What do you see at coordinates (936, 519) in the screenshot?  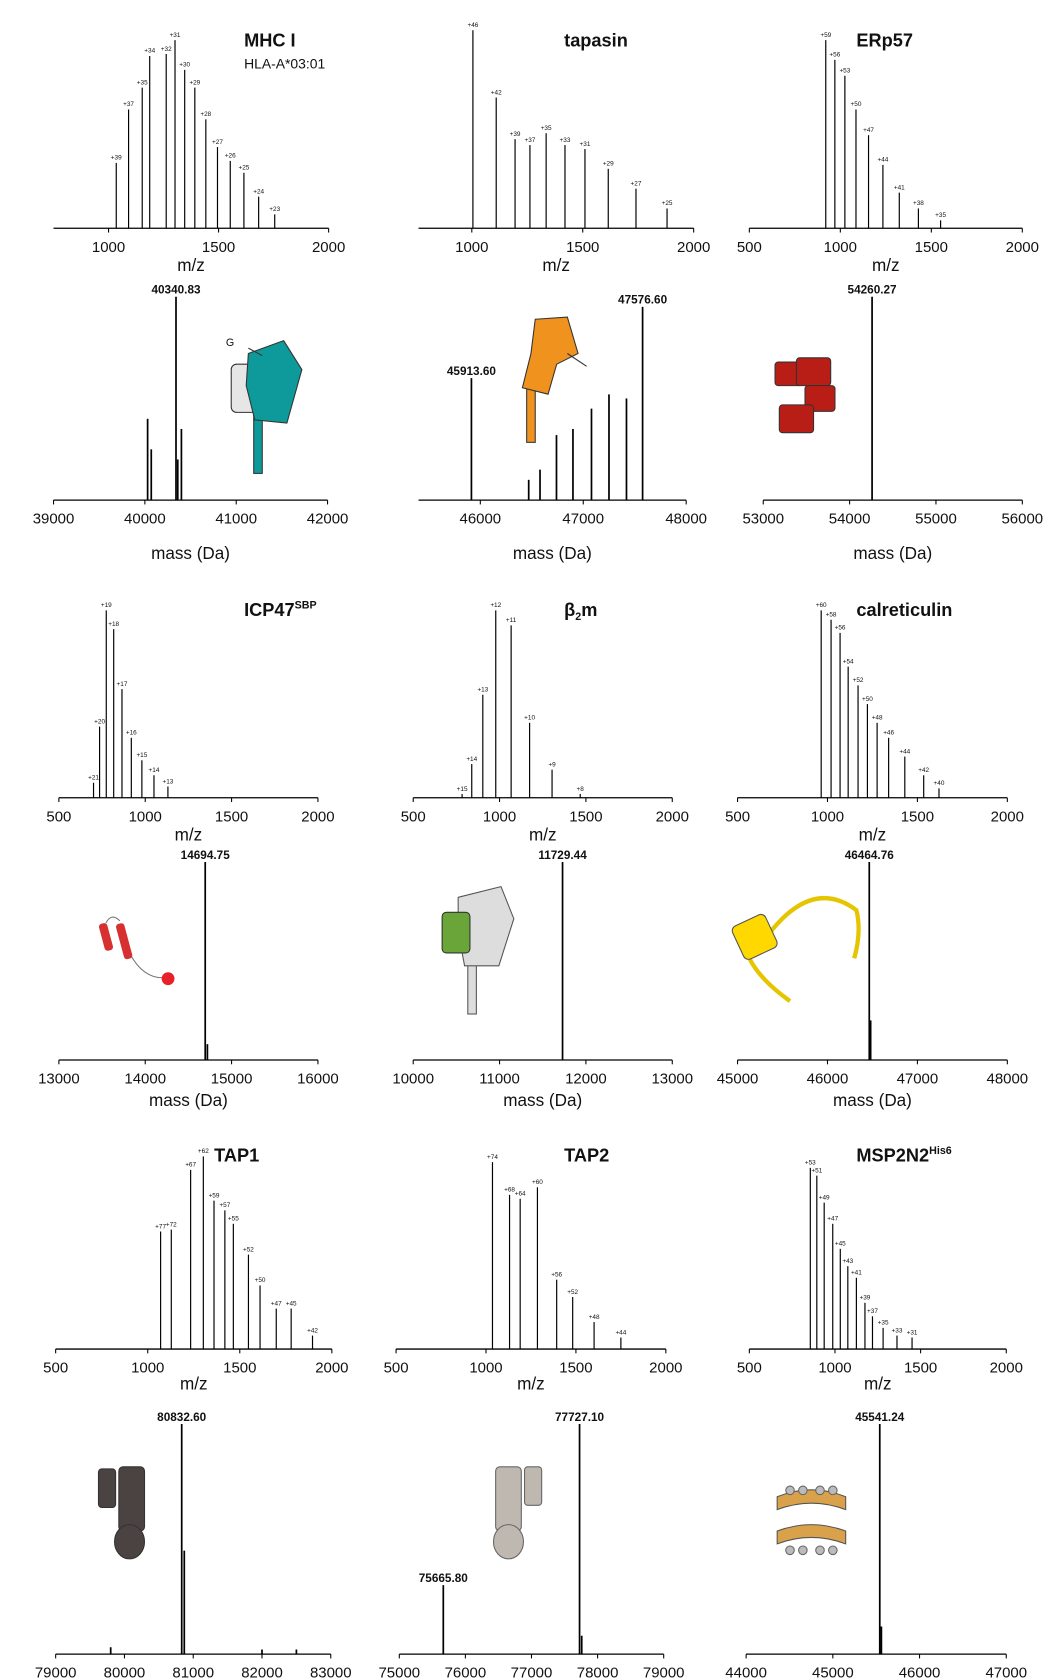 I see `x-tick-label: 55000` at bounding box center [936, 519].